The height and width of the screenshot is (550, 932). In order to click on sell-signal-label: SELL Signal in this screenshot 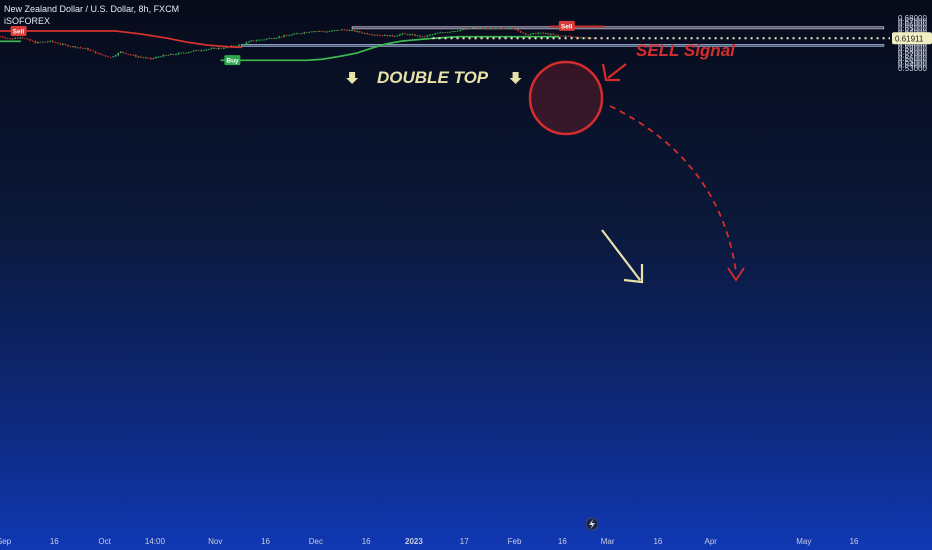, I will do `click(686, 50)`.